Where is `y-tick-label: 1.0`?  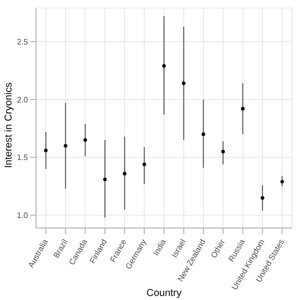 y-tick-label: 1.0 is located at coordinates (22, 215).